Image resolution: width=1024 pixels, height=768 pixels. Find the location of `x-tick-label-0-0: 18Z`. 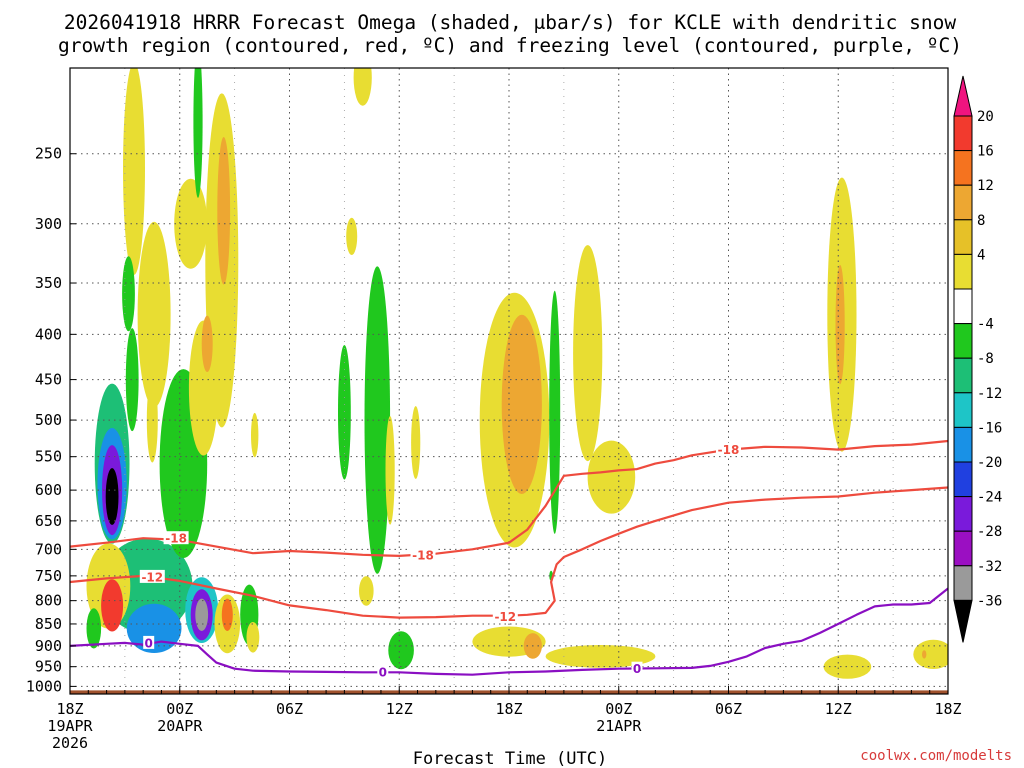

x-tick-label-0-0: 18Z is located at coordinates (69, 709).